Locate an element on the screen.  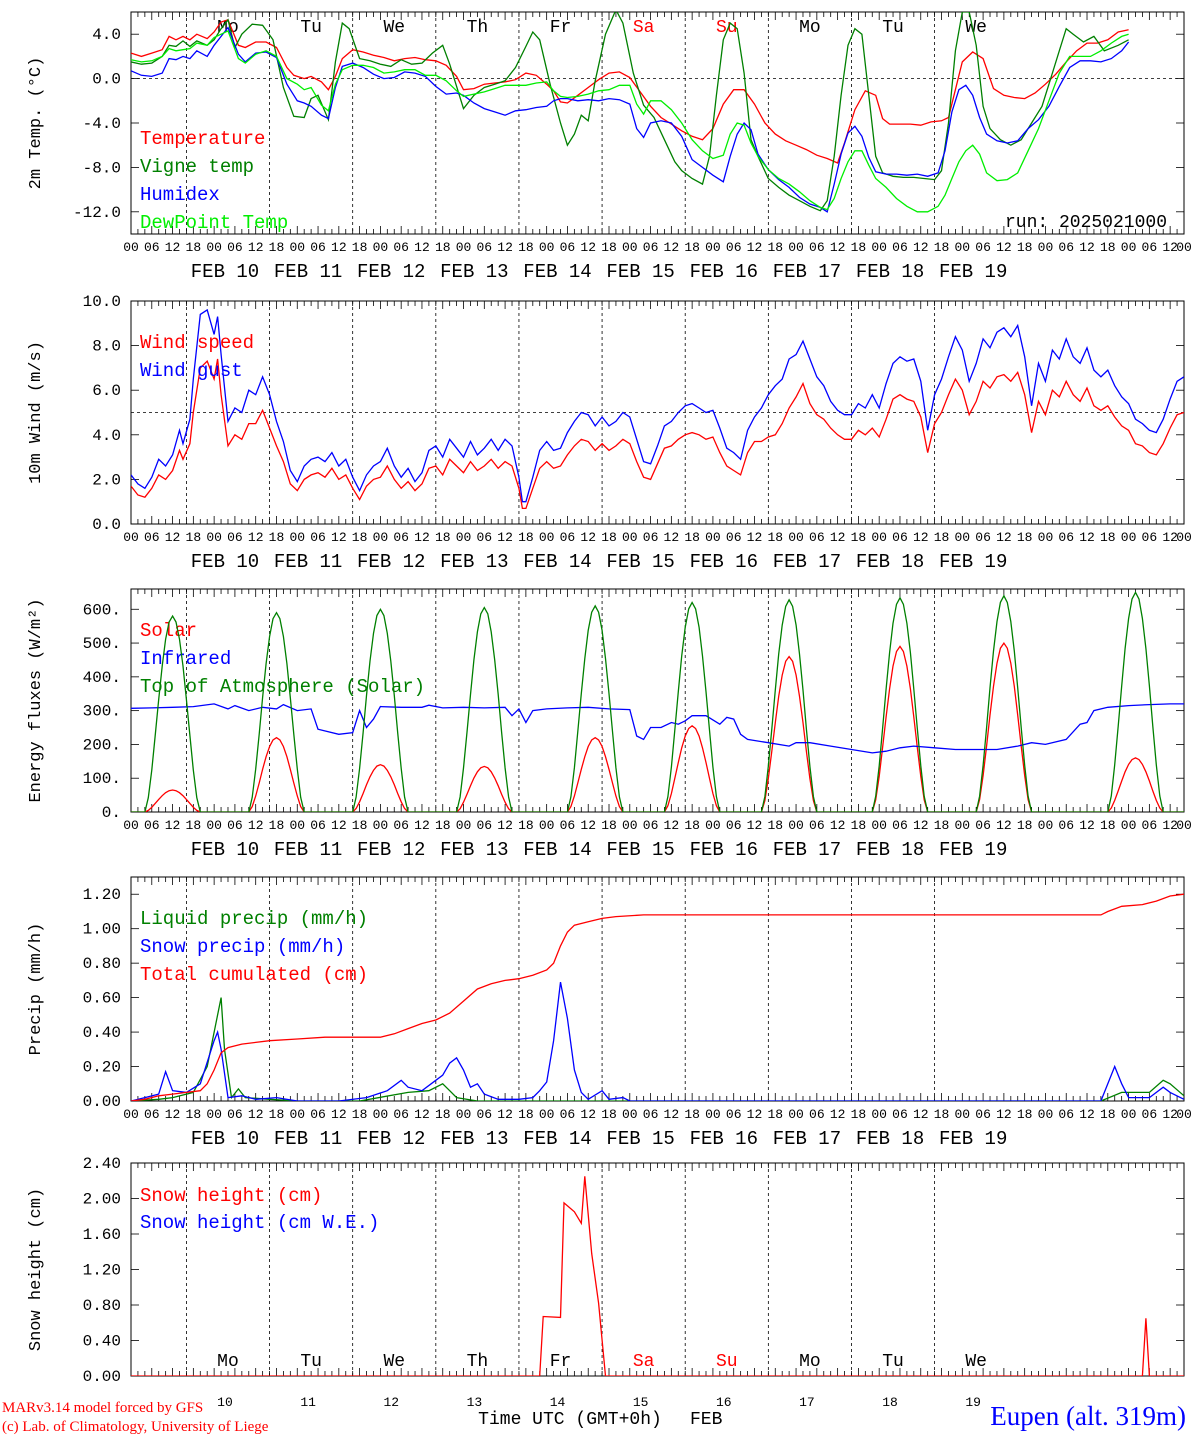
series-line-top-of-atmosphere-solar- is located at coordinates (657, 701).